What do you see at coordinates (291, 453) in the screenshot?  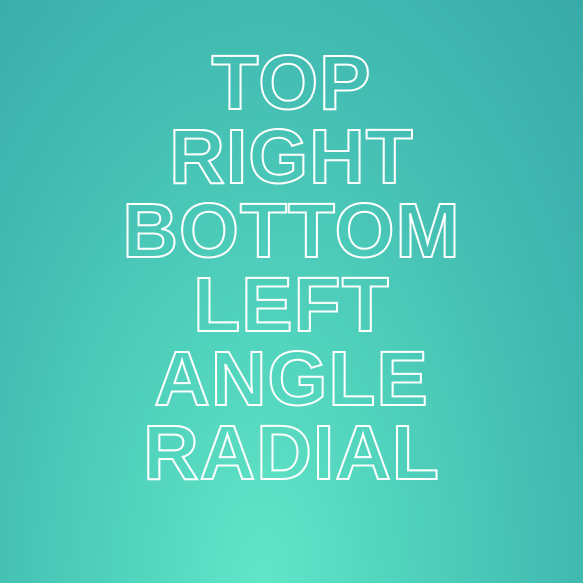 I see `word-radial: RADIAL` at bounding box center [291, 453].